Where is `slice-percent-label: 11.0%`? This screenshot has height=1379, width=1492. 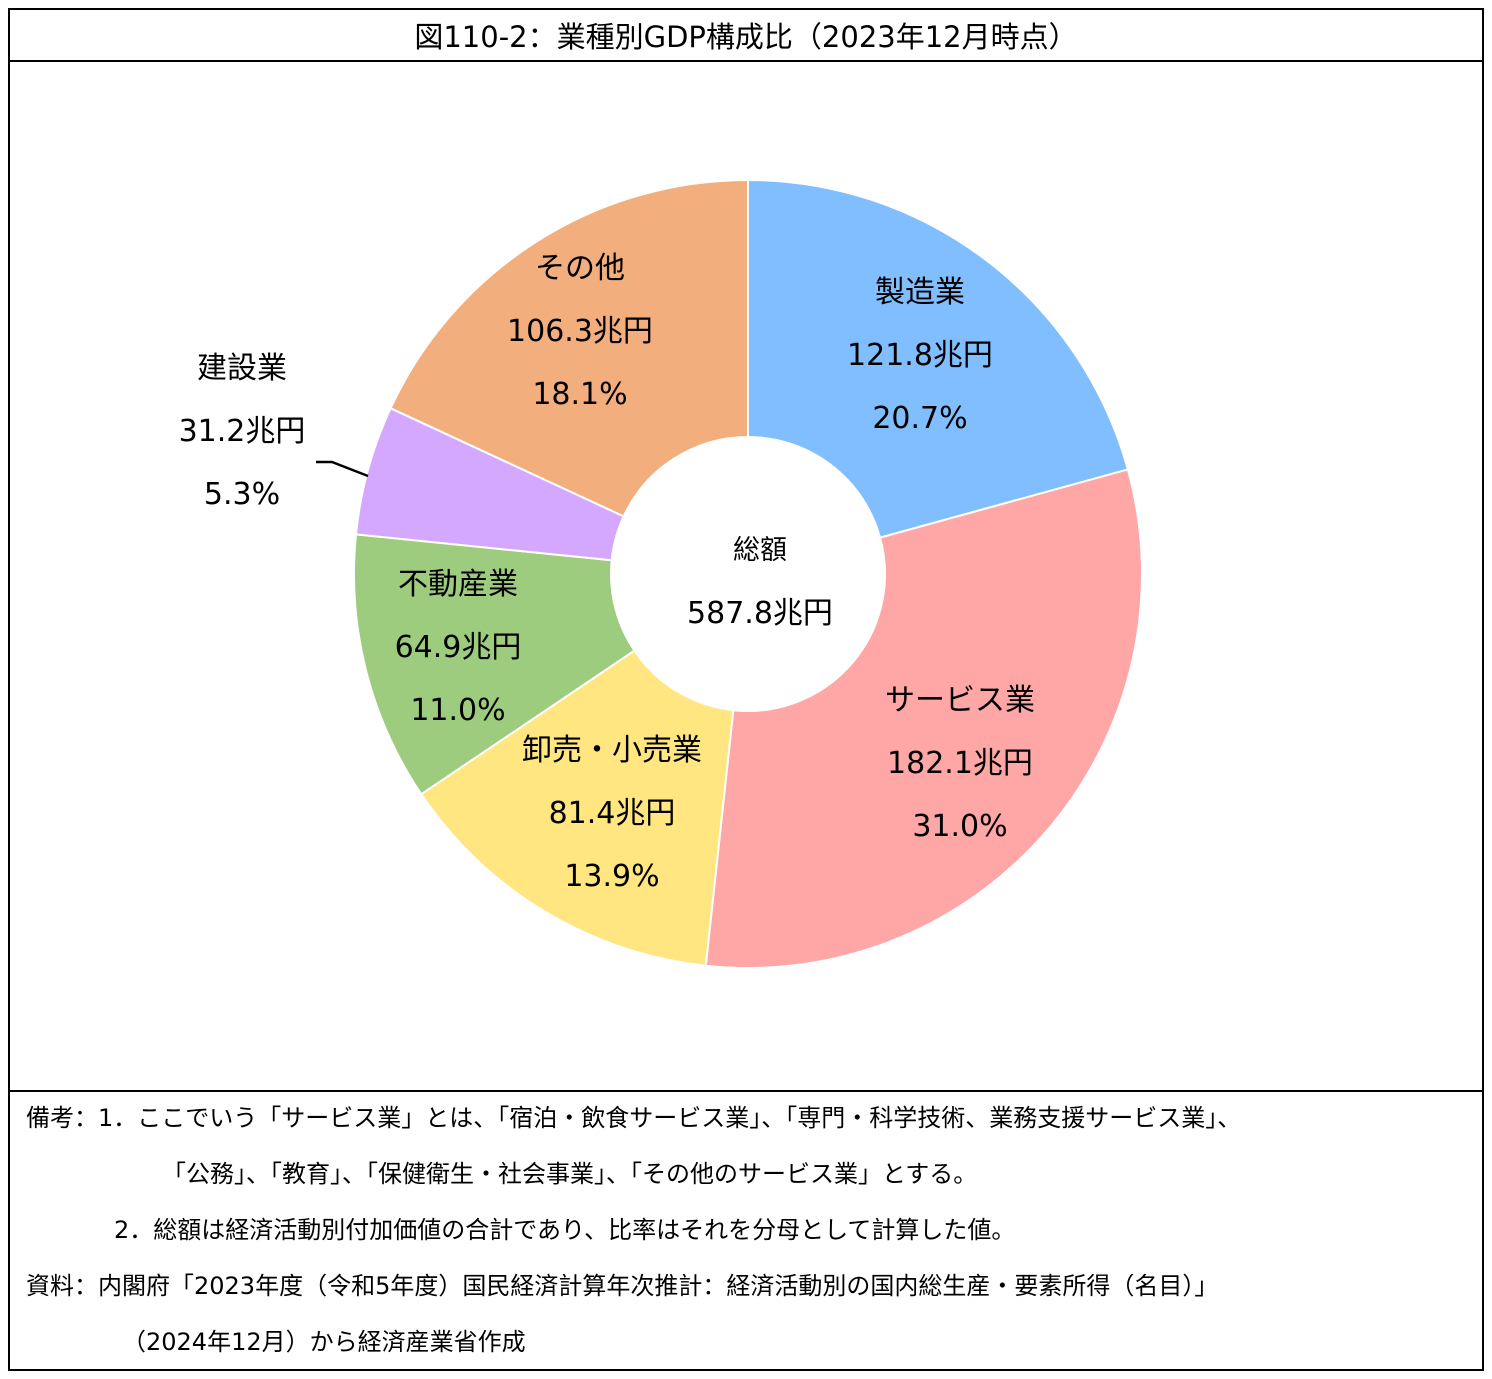
slice-percent-label: 11.0% is located at coordinates (457, 710).